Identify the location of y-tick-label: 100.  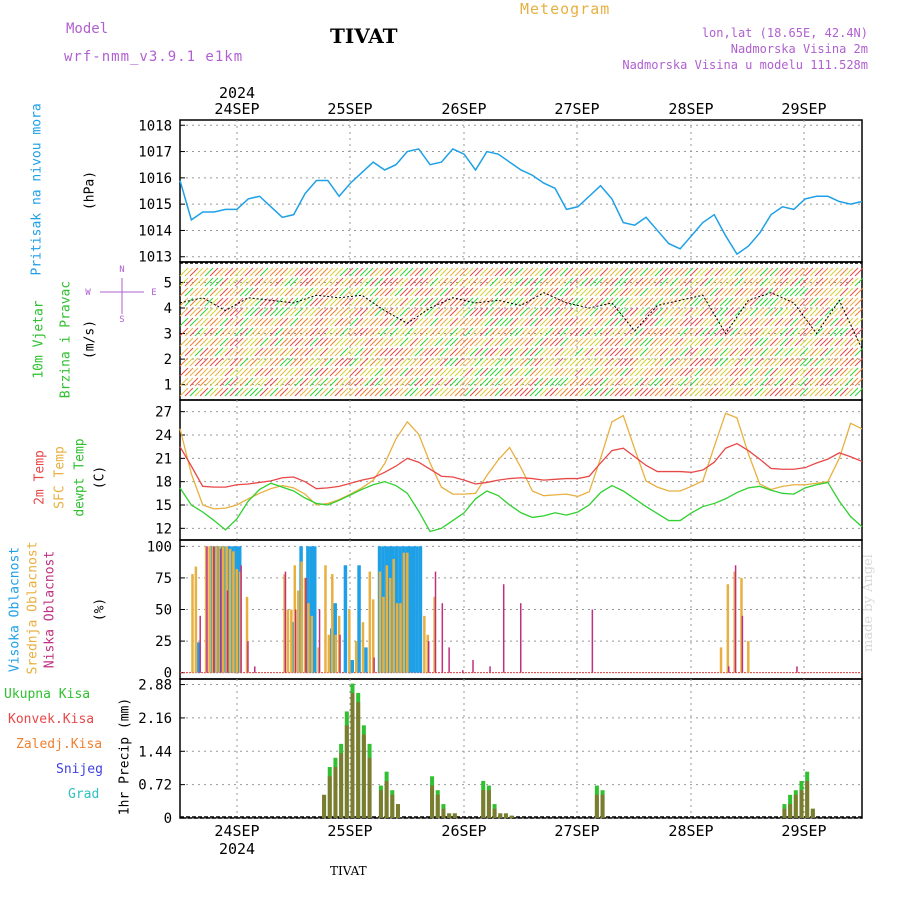
(159, 547).